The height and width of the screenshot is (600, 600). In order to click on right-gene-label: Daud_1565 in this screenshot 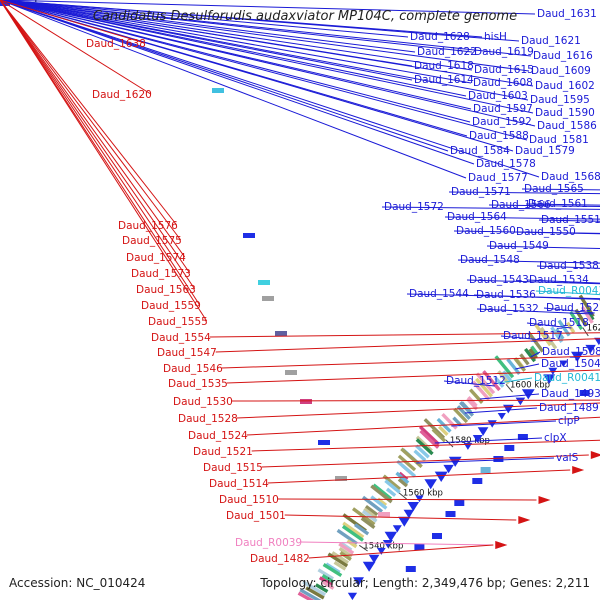, I will do `click(554, 189)`.